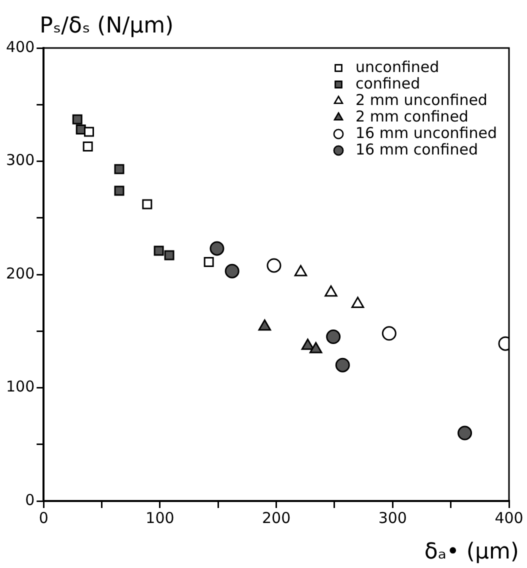  I want to click on x-tick-label: 100, so click(160, 517).